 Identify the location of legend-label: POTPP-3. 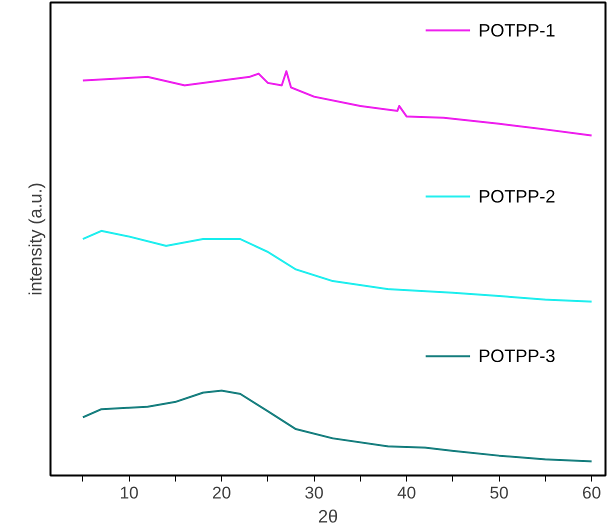
(517, 356).